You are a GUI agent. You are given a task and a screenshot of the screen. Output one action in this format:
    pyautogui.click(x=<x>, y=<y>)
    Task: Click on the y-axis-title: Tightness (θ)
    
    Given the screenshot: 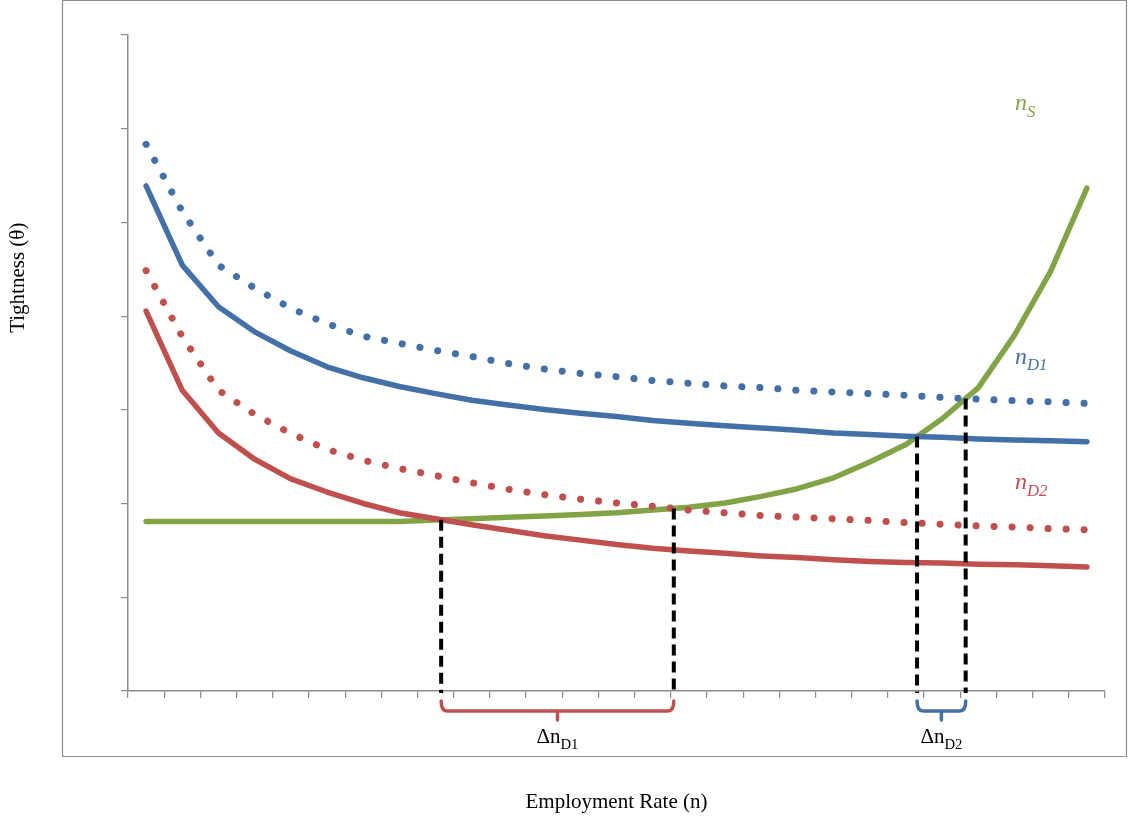 What is the action you would take?
    pyautogui.click(x=17, y=277)
    